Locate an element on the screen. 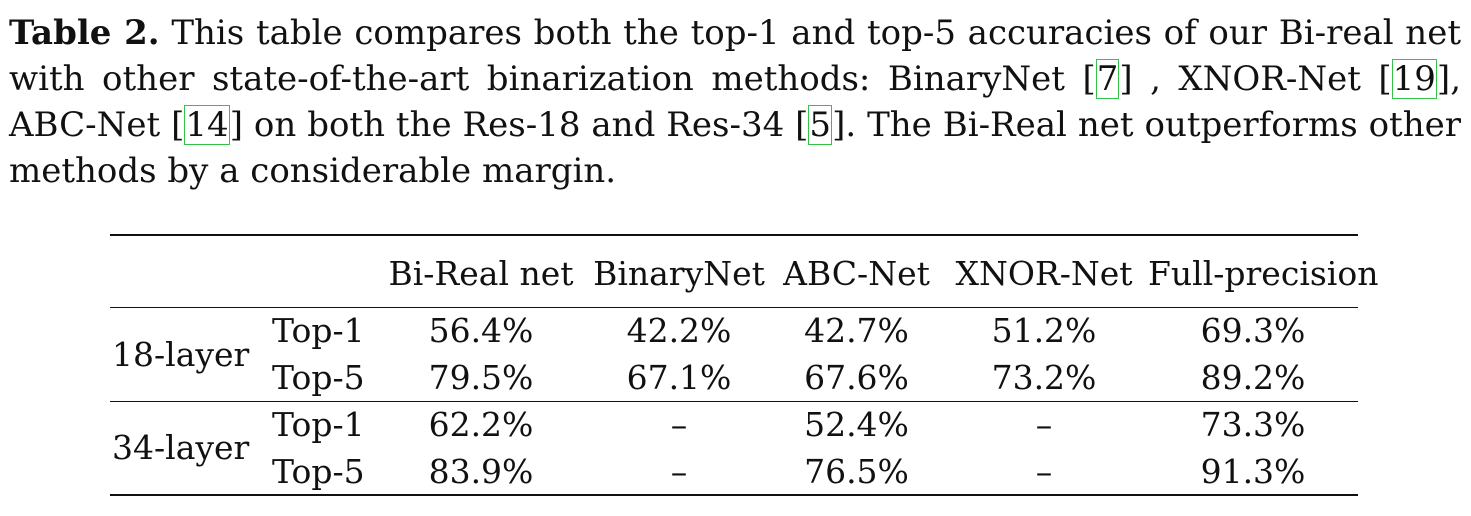 Image resolution: width=1471 pixels, height=516 pixels. row-group-label: 18-layer is located at coordinates (181, 354).